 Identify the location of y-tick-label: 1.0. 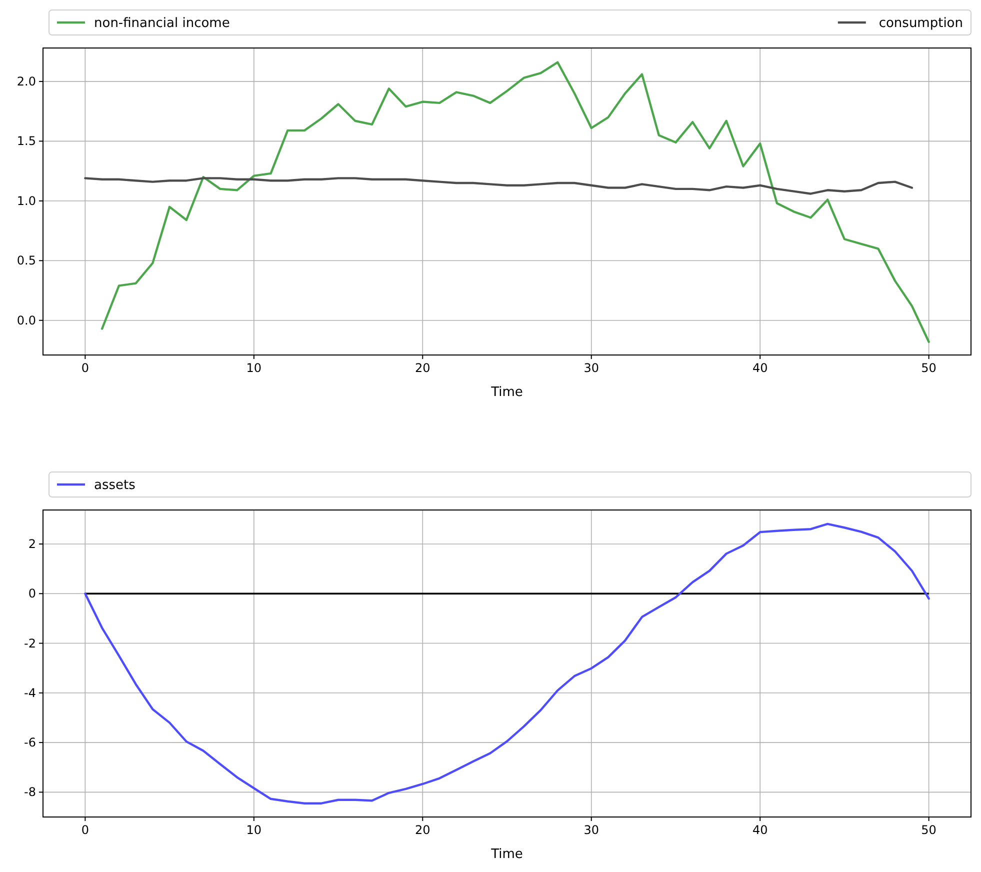
(26, 201).